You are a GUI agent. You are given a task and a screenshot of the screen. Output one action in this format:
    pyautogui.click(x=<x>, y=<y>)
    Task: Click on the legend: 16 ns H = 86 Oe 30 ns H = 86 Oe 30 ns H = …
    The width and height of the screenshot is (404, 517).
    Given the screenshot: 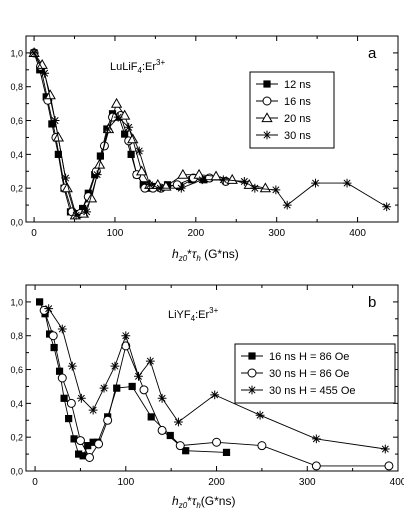 What is the action you would take?
    pyautogui.click(x=315, y=373)
    